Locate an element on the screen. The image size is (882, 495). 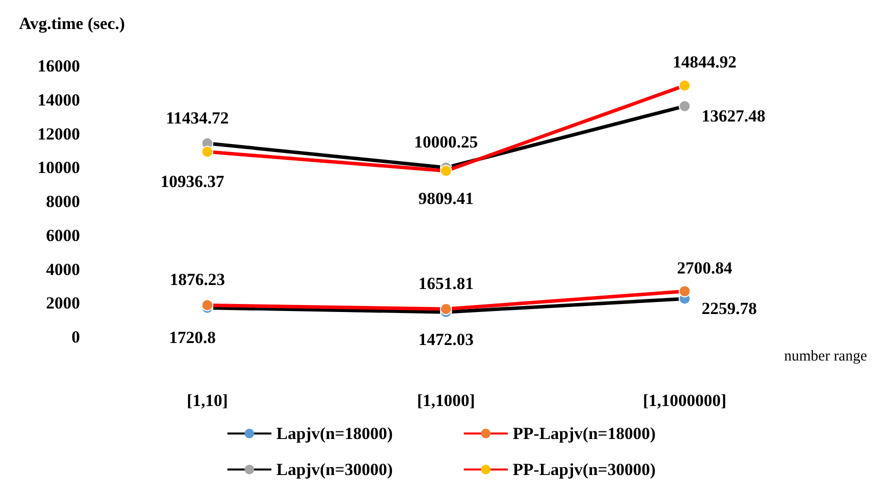
y-tick-label: 16000 is located at coordinates (59, 66).